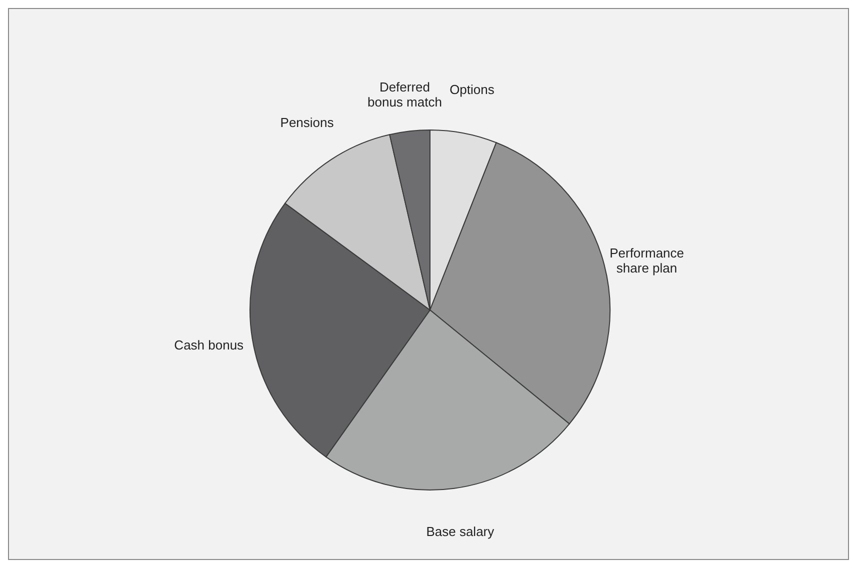  What do you see at coordinates (460, 531) in the screenshot?
I see `slice-label: Base salary` at bounding box center [460, 531].